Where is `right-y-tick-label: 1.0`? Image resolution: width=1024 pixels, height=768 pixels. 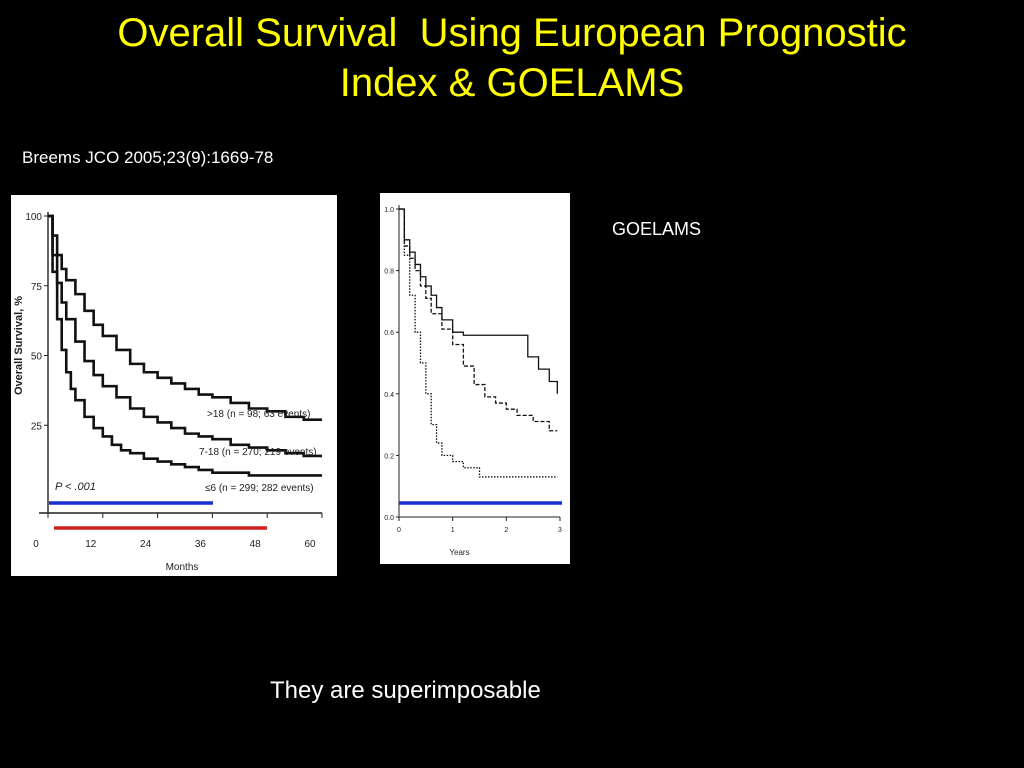 right-y-tick-label: 1.0 is located at coordinates (389, 210).